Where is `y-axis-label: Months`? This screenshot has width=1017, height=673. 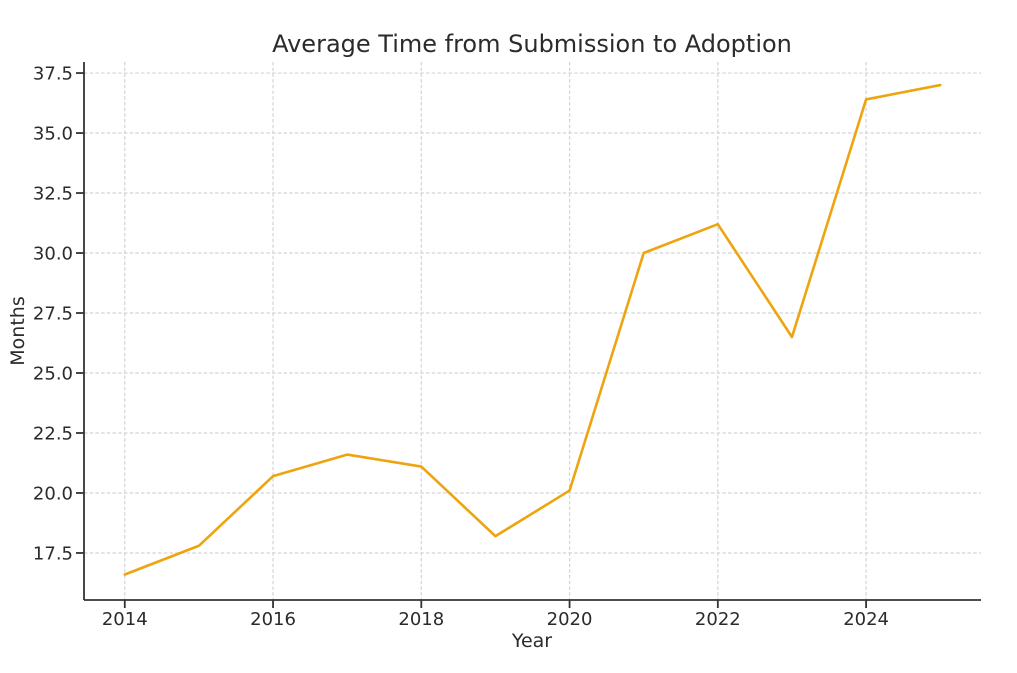
y-axis-label: Months is located at coordinates (18, 330).